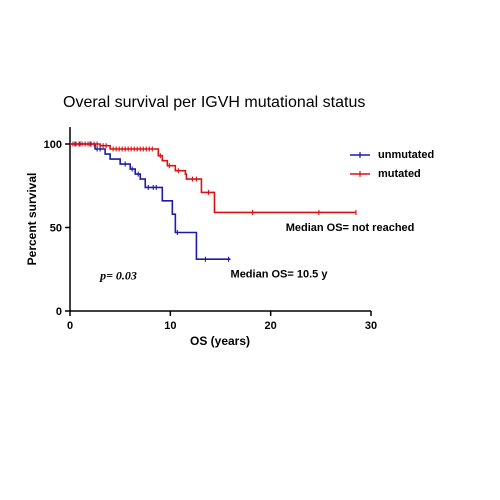  I want to click on survival-curve-unmutated, so click(150, 202).